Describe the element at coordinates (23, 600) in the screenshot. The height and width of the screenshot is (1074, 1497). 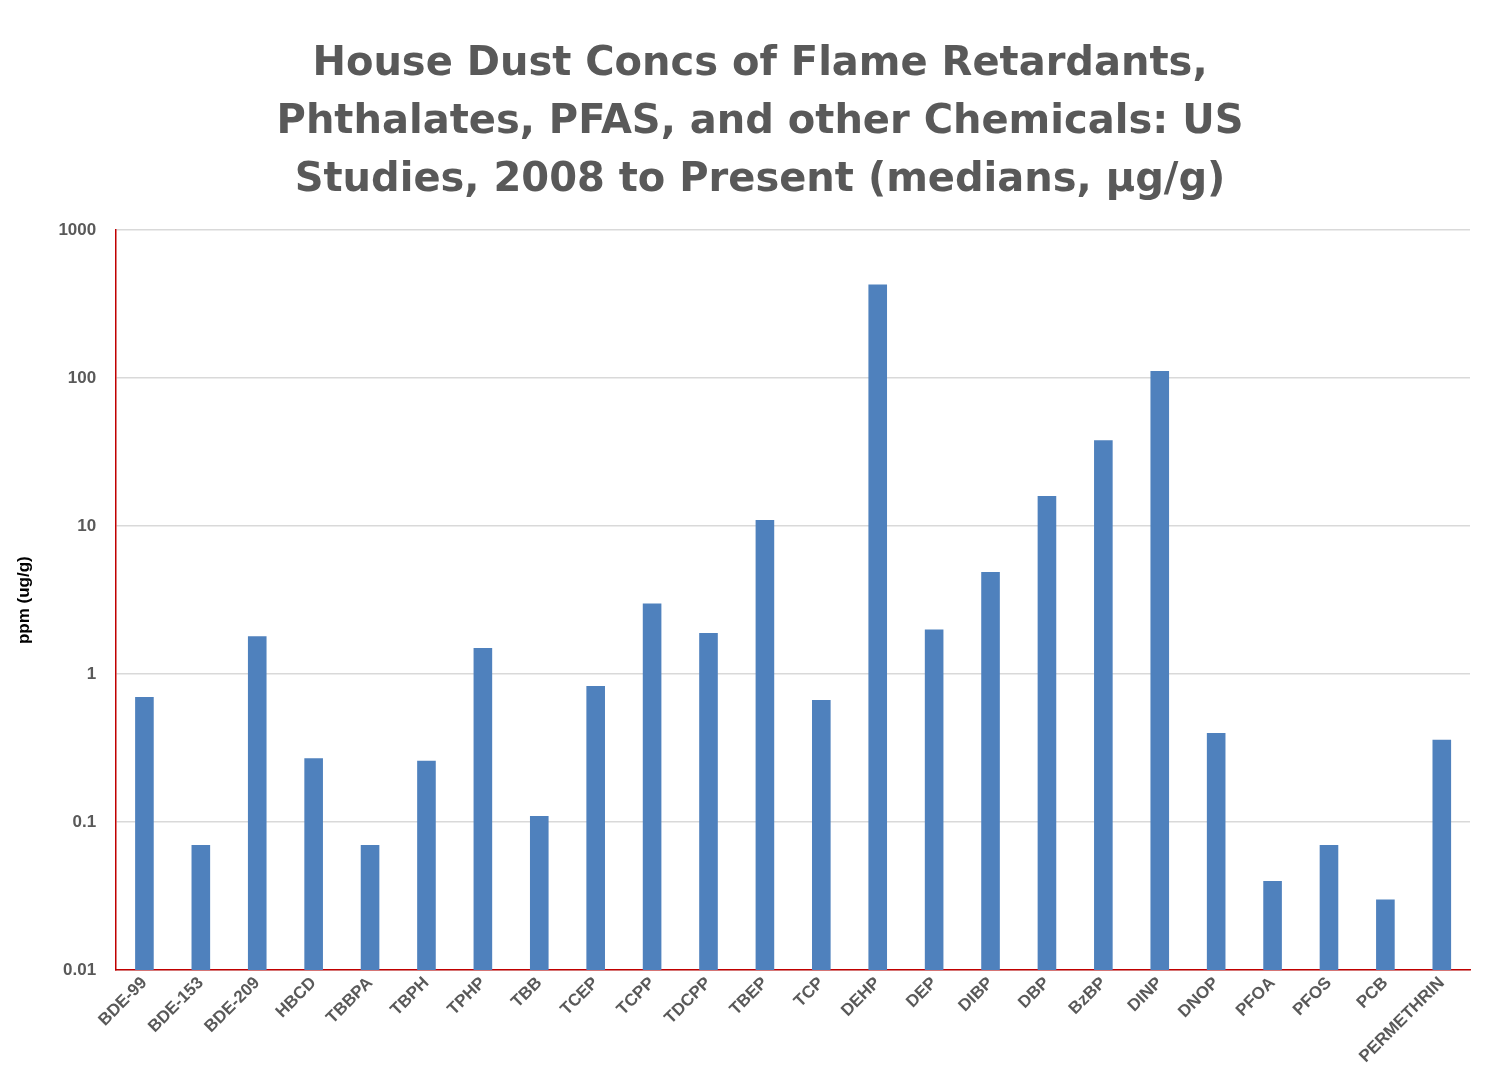
I see `y-axis-title: ppm (ug/g)` at that location.